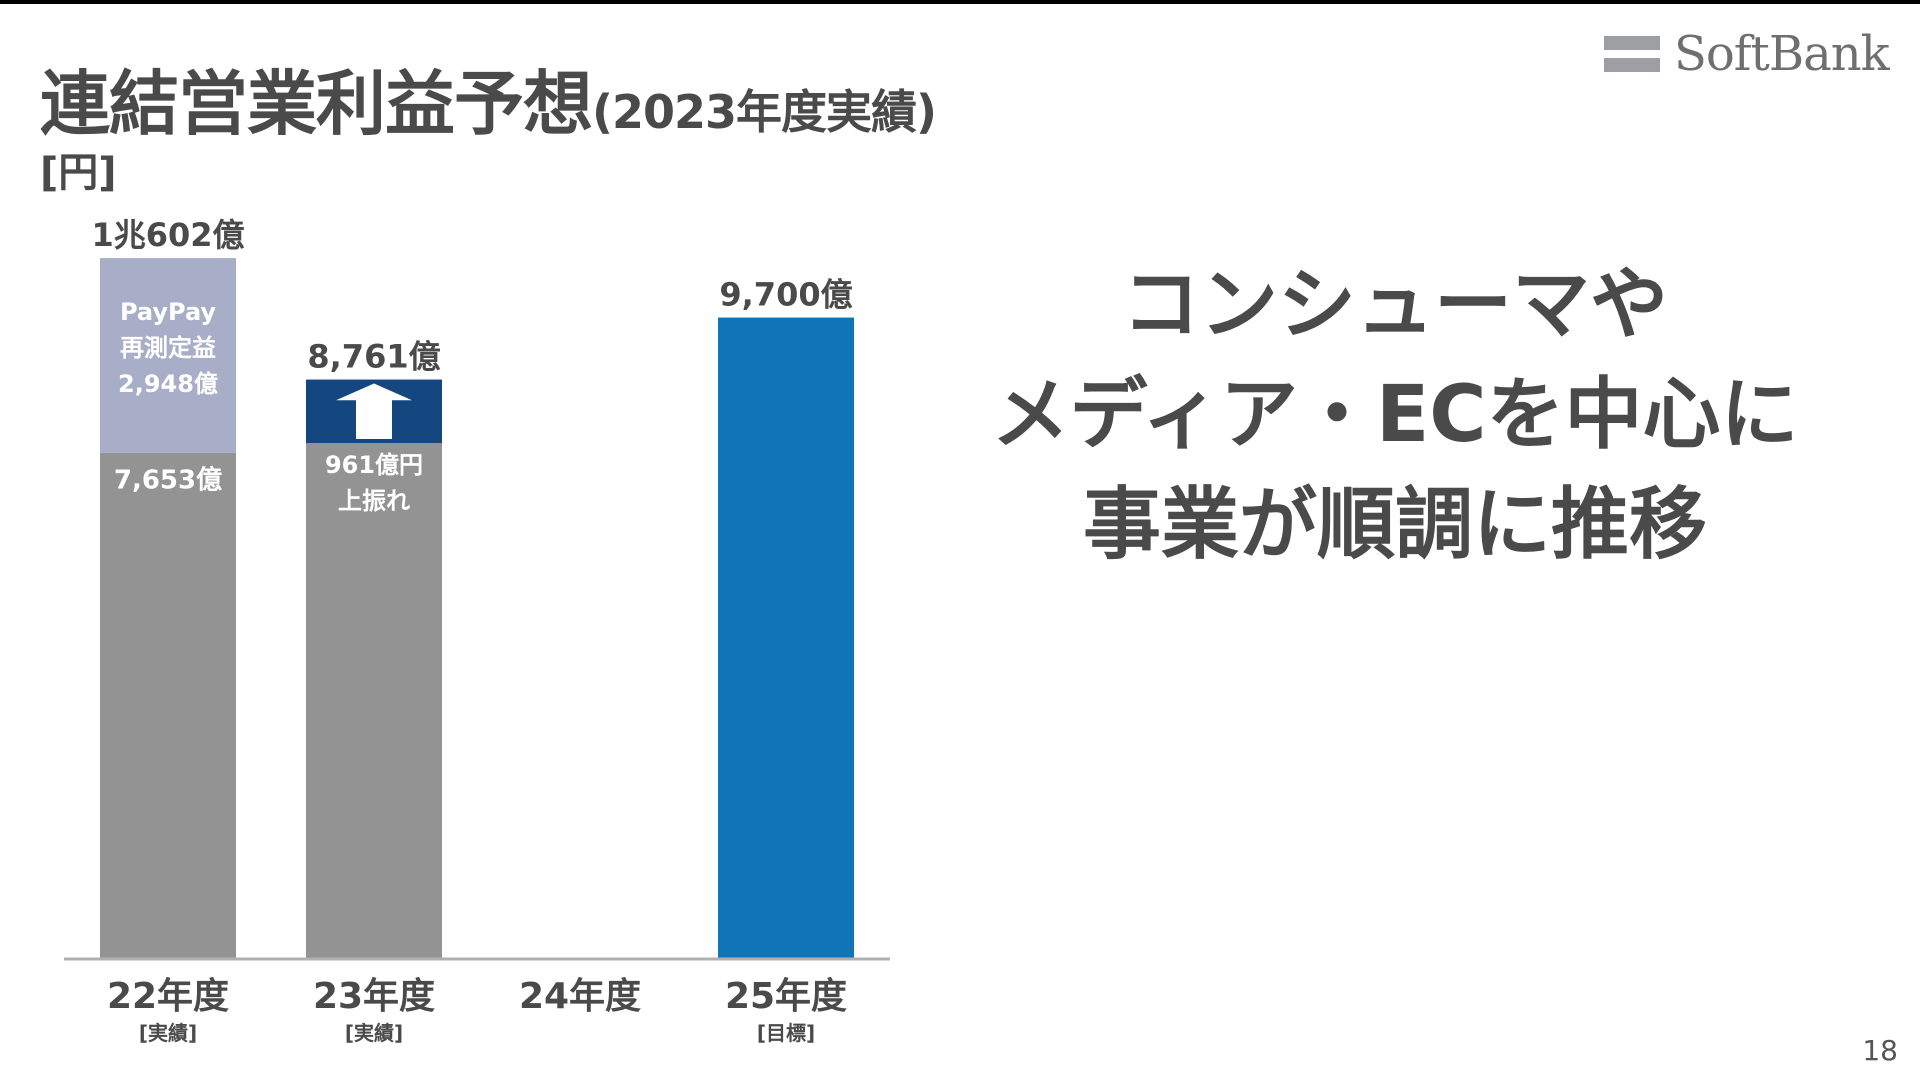 The image size is (1920, 1080). Describe the element at coordinates (168, 348) in the screenshot. I see `segment-annotation-label: 再測定益` at that location.